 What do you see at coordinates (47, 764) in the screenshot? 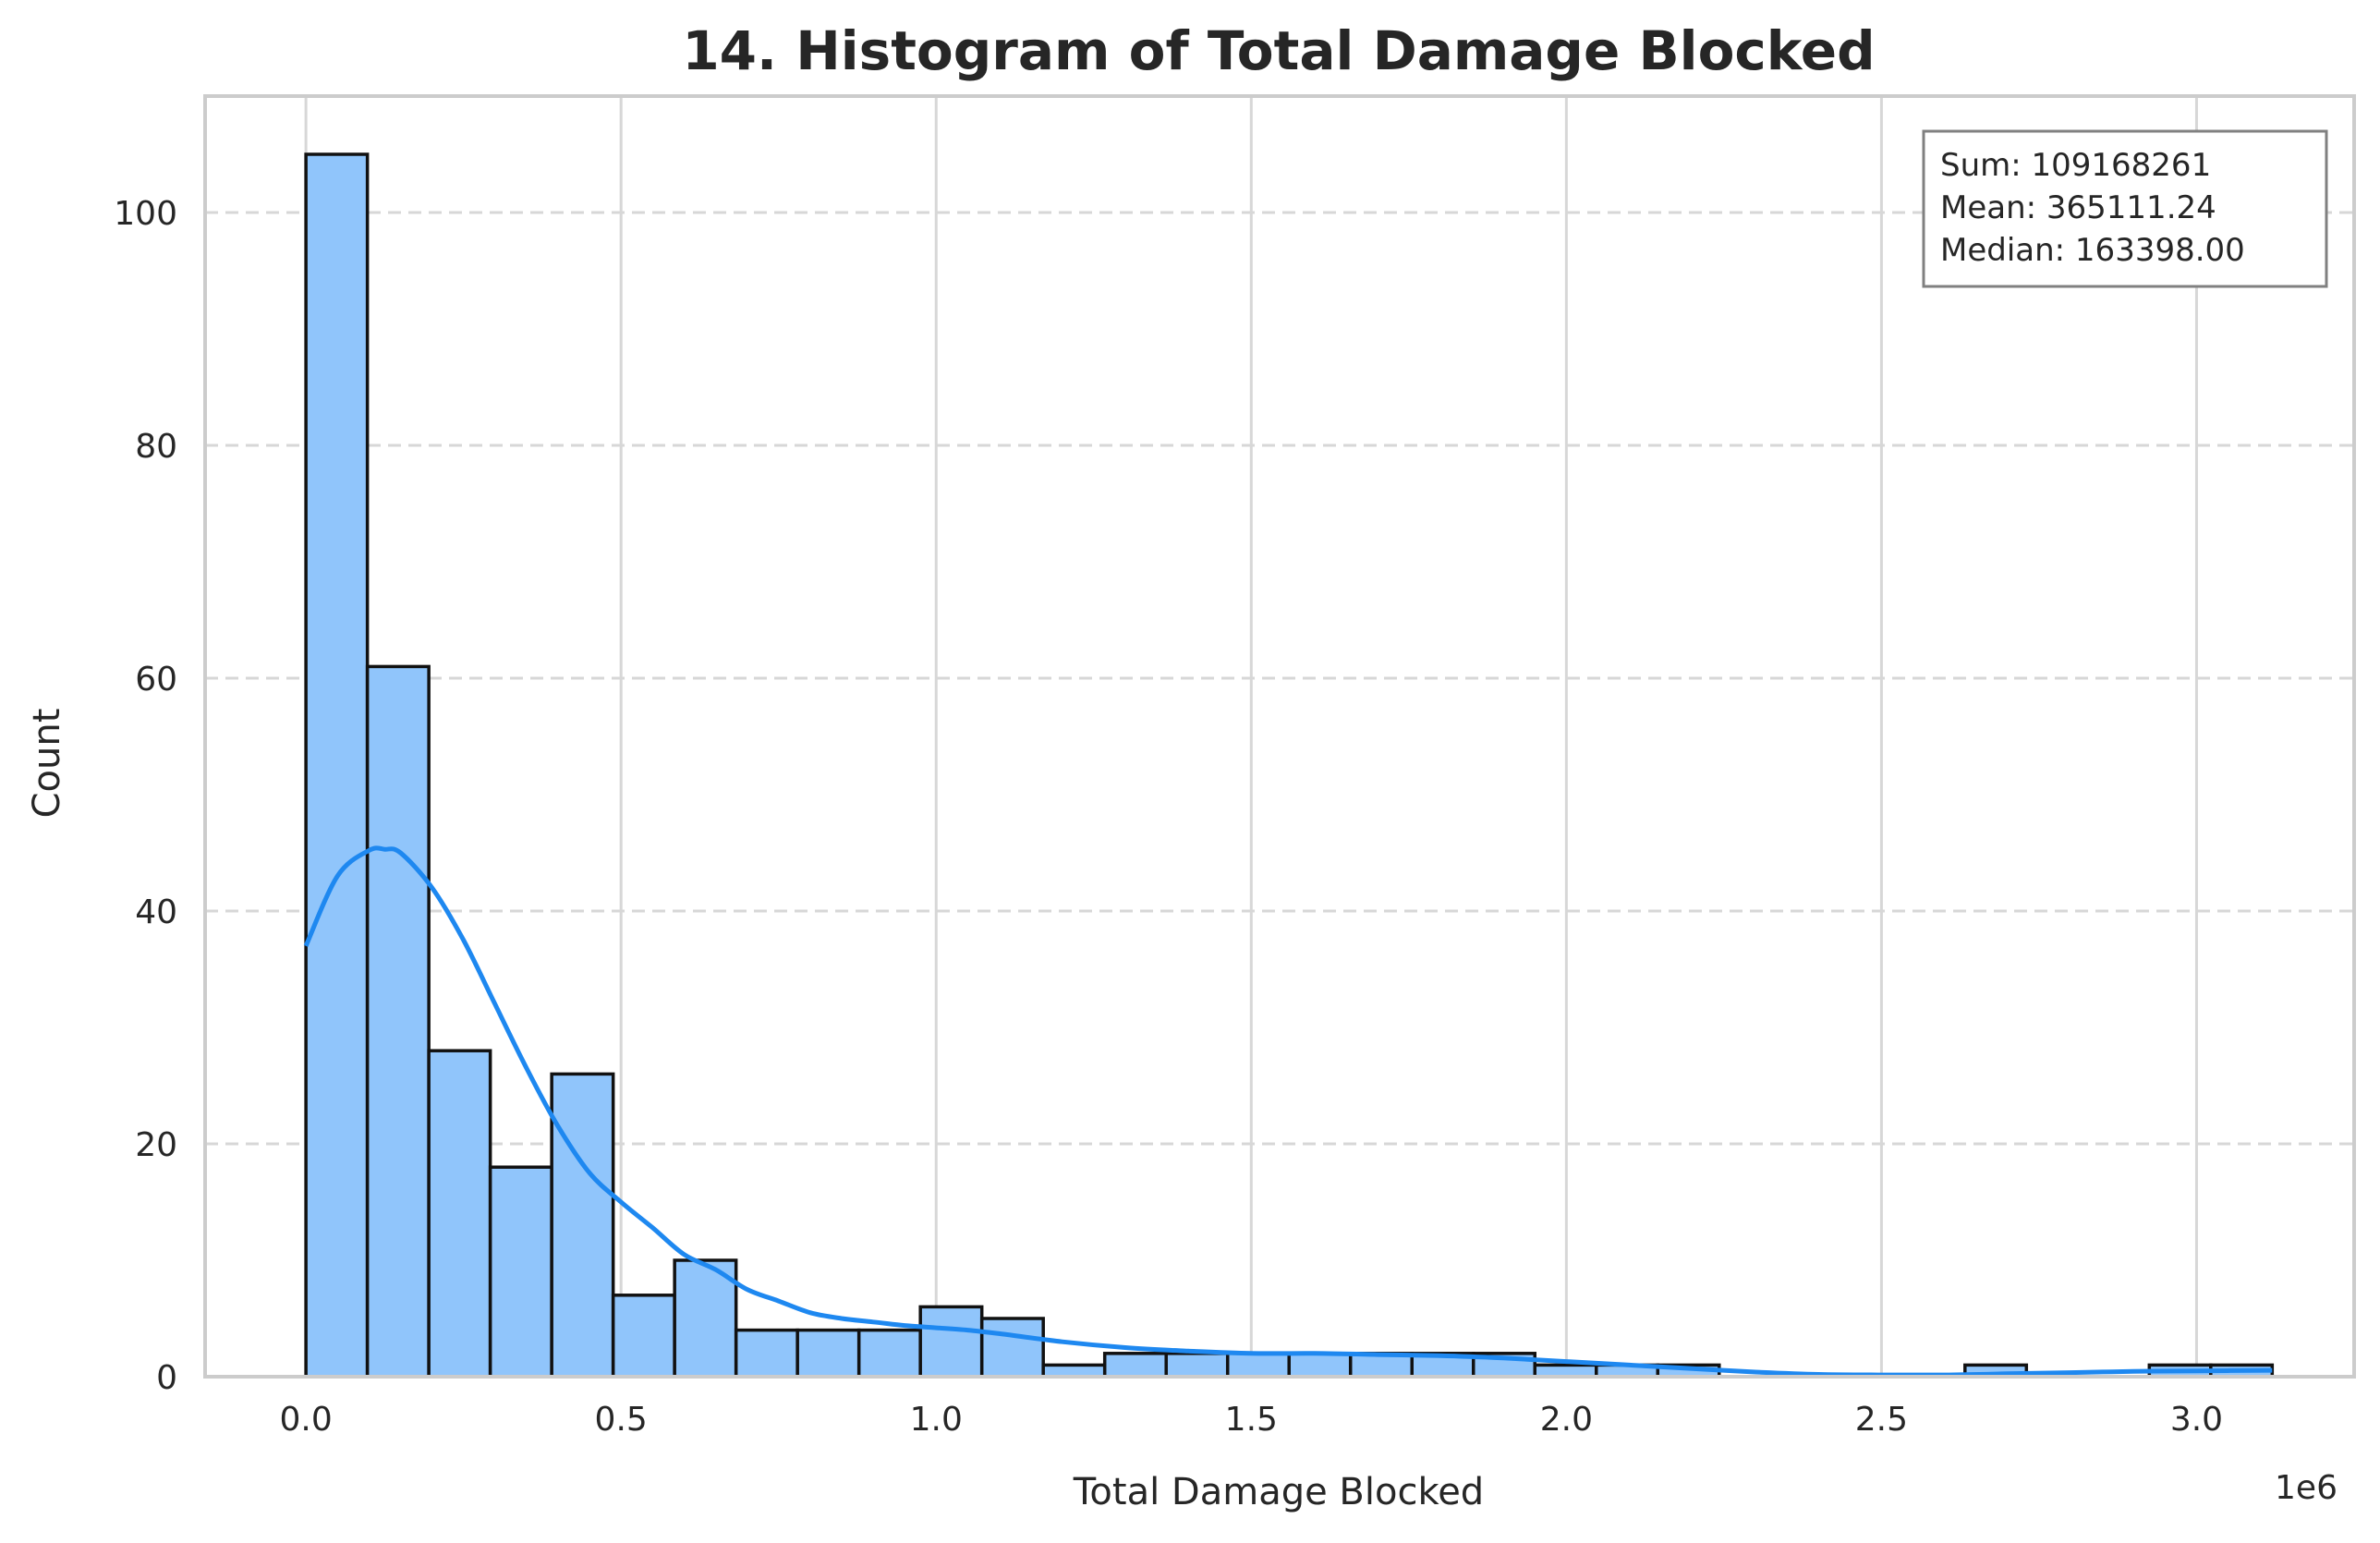
I see `y-axis-label: Count` at bounding box center [47, 764].